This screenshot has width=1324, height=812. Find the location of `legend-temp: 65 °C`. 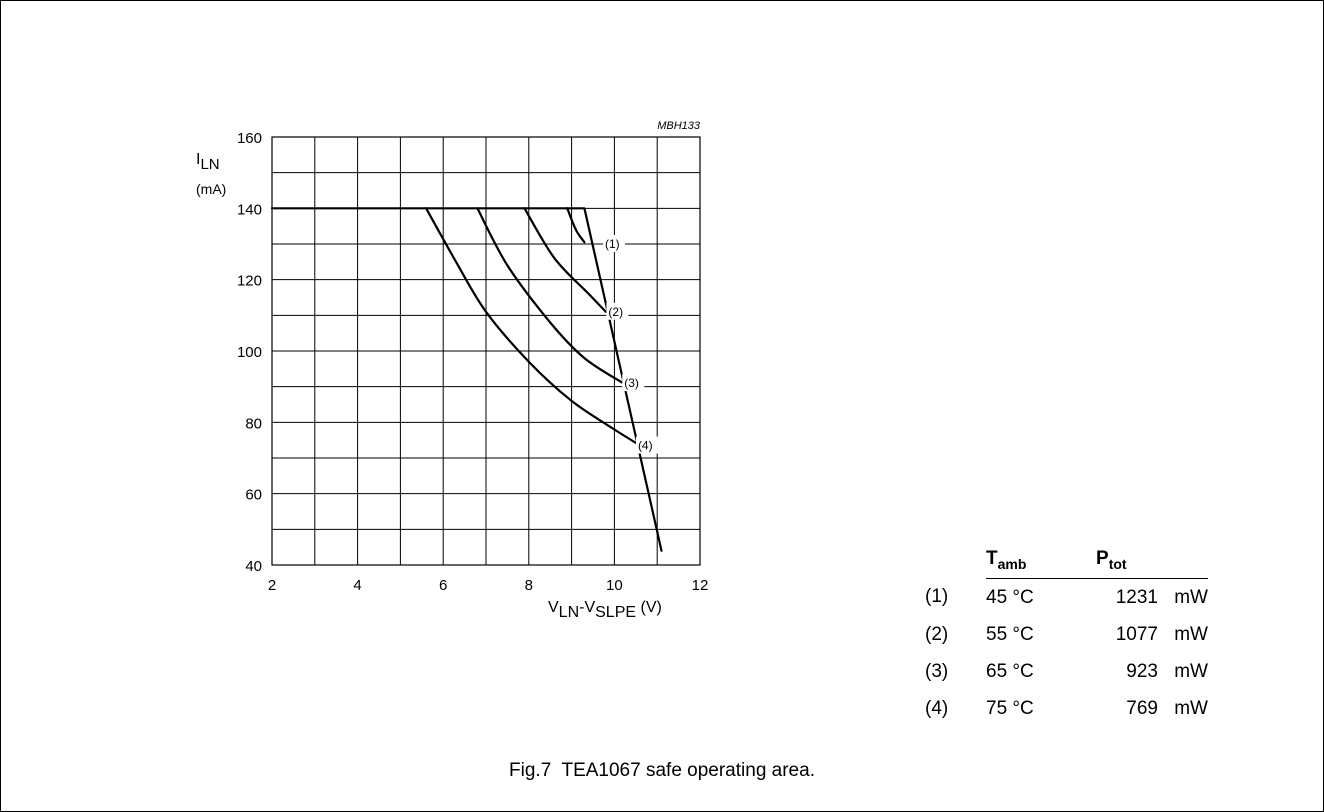

legend-temp: 65 °C is located at coordinates (1010, 671).